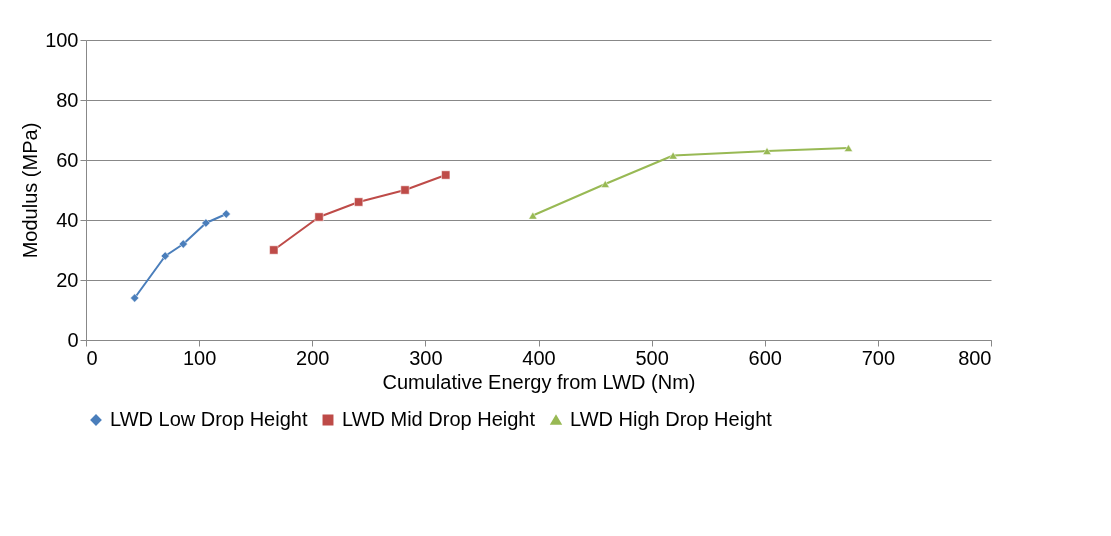 The width and height of the screenshot is (1111, 536). What do you see at coordinates (539, 357) in the screenshot?
I see `x-tick-label: 400` at bounding box center [539, 357].